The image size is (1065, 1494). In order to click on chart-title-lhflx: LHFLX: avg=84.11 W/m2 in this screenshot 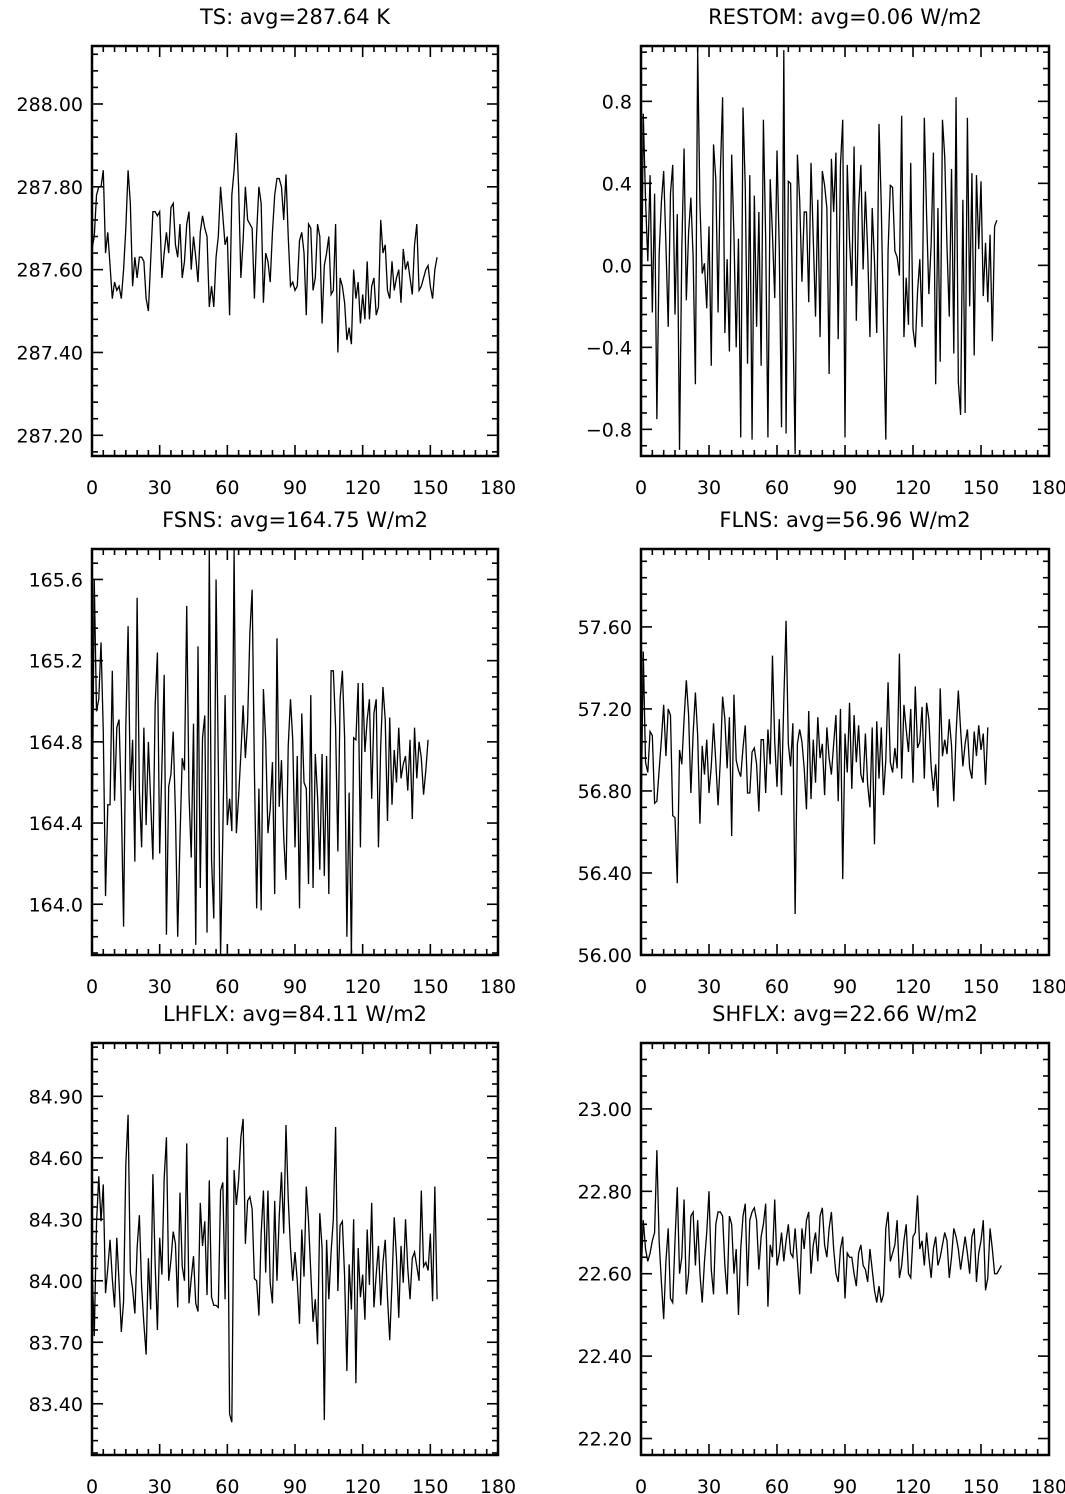, I will do `click(295, 1014)`.